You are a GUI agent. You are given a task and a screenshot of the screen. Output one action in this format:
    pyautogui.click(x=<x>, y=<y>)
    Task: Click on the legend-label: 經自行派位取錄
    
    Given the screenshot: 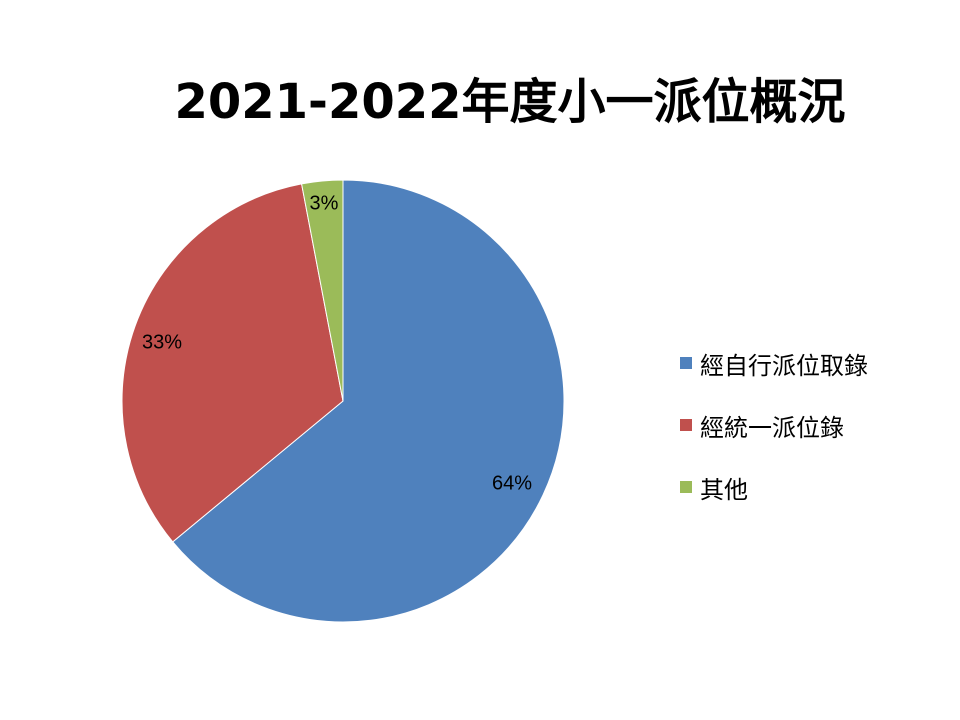 What is the action you would take?
    pyautogui.click(x=784, y=365)
    